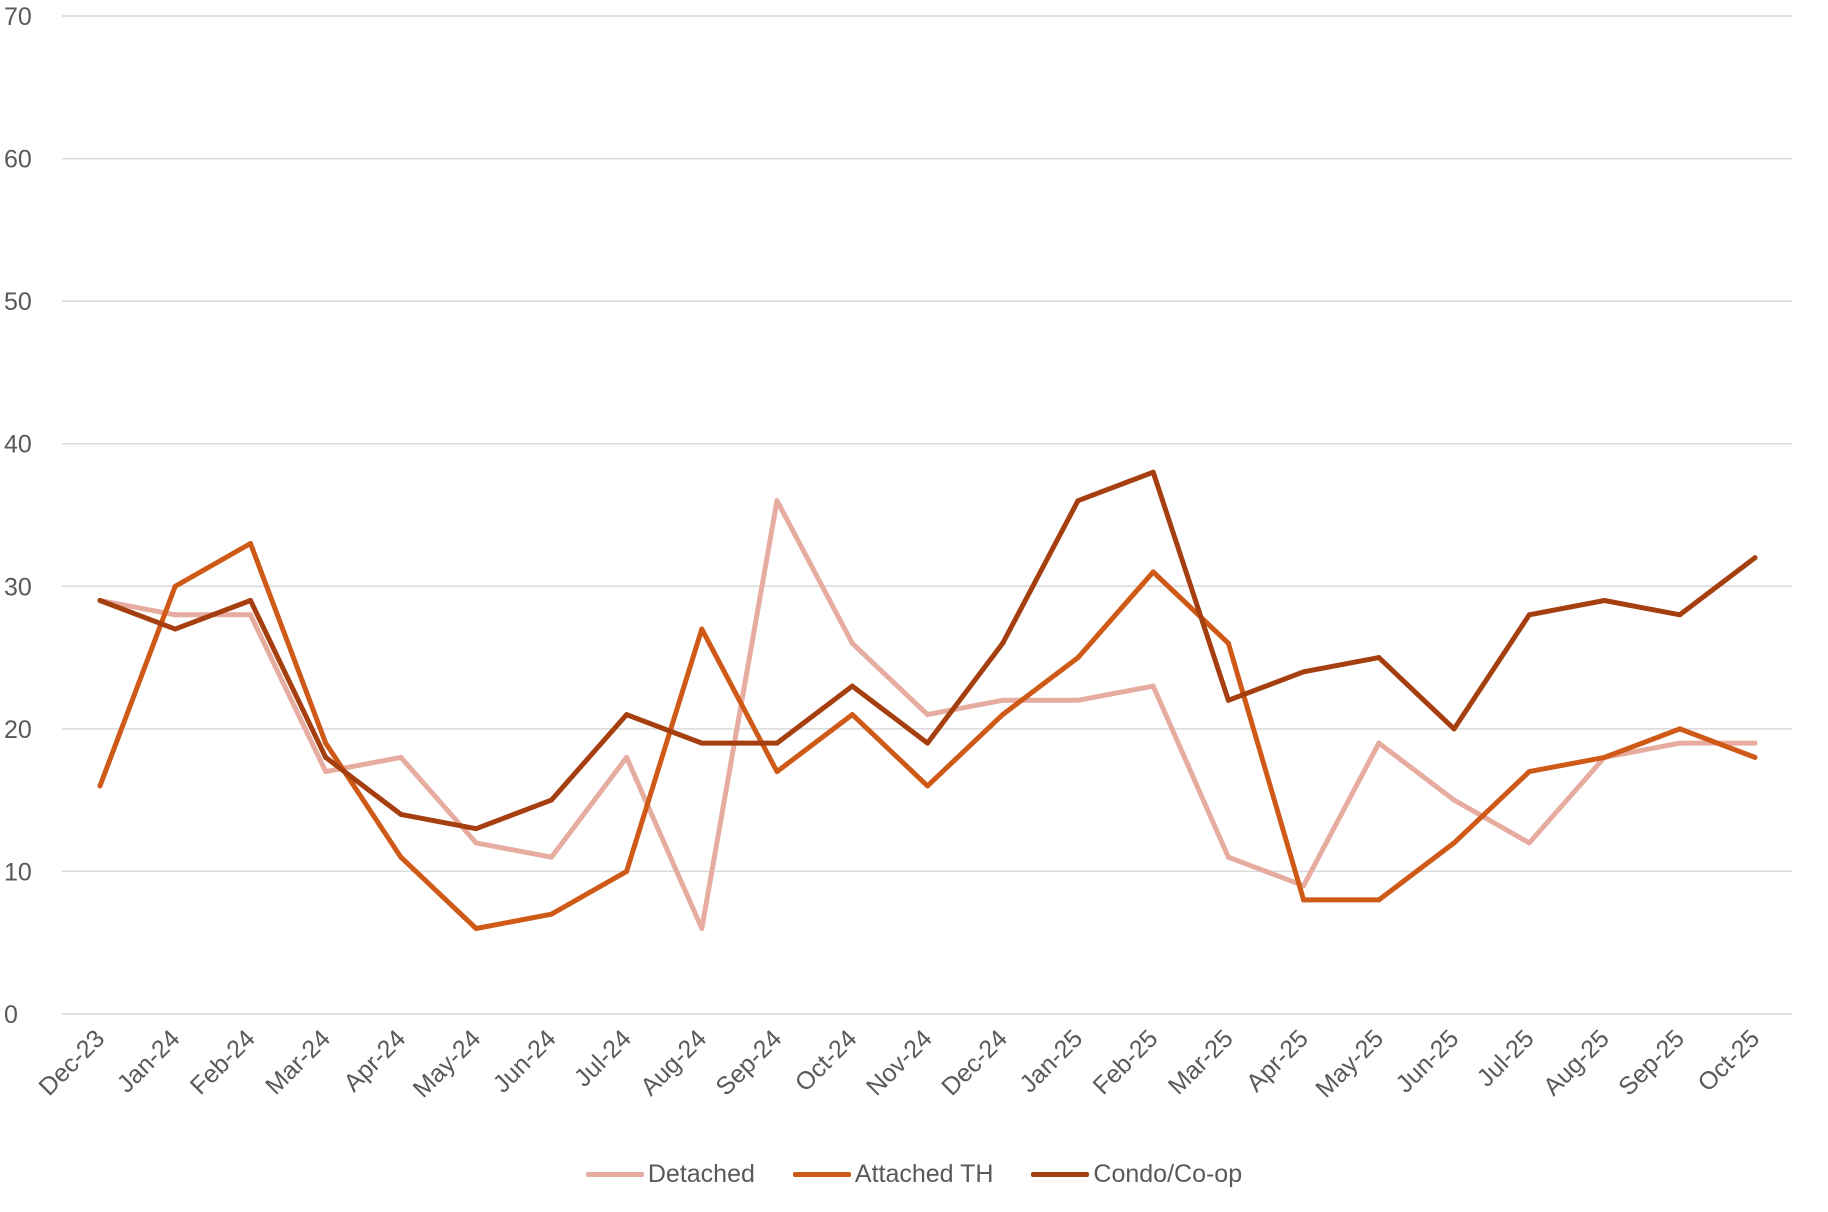  Describe the element at coordinates (1168, 1174) in the screenshot. I see `legend-label: Condo/Co-op` at that location.